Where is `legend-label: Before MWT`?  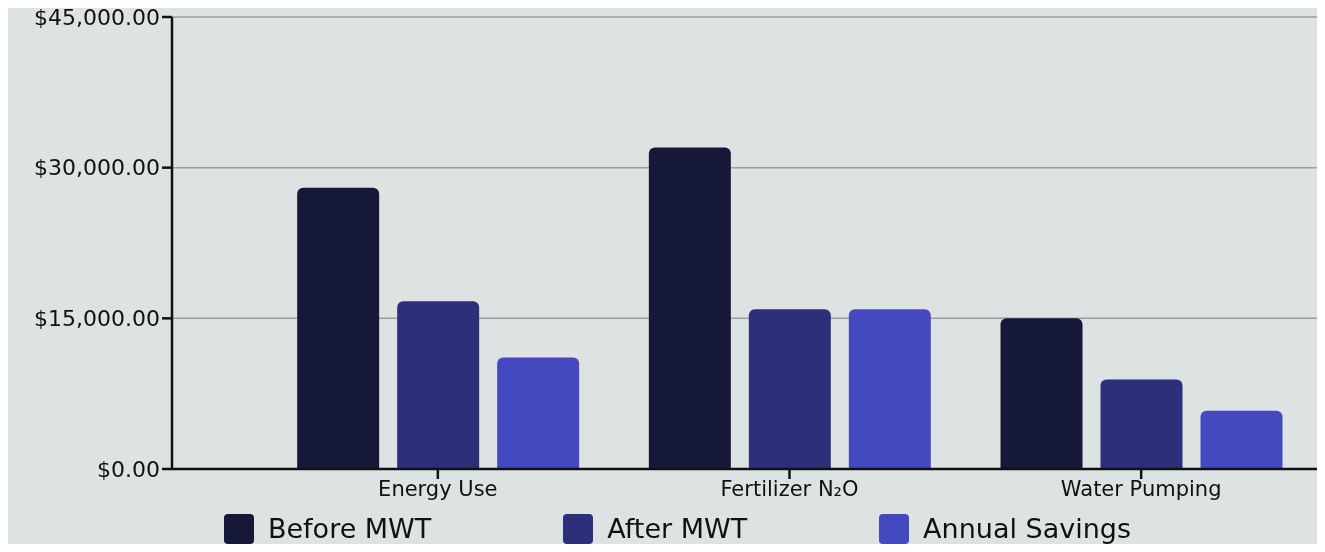
legend-label: Before MWT is located at coordinates (349, 528).